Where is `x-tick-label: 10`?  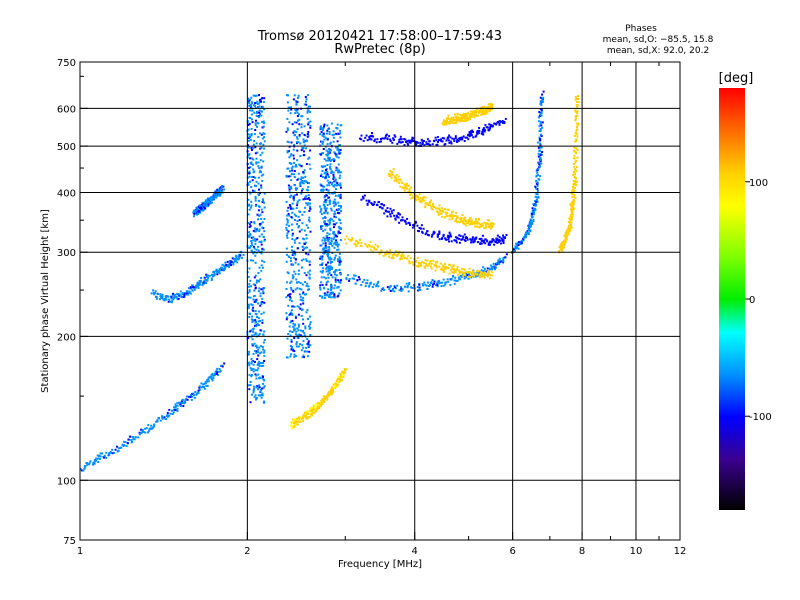
x-tick-label: 10 is located at coordinates (636, 551).